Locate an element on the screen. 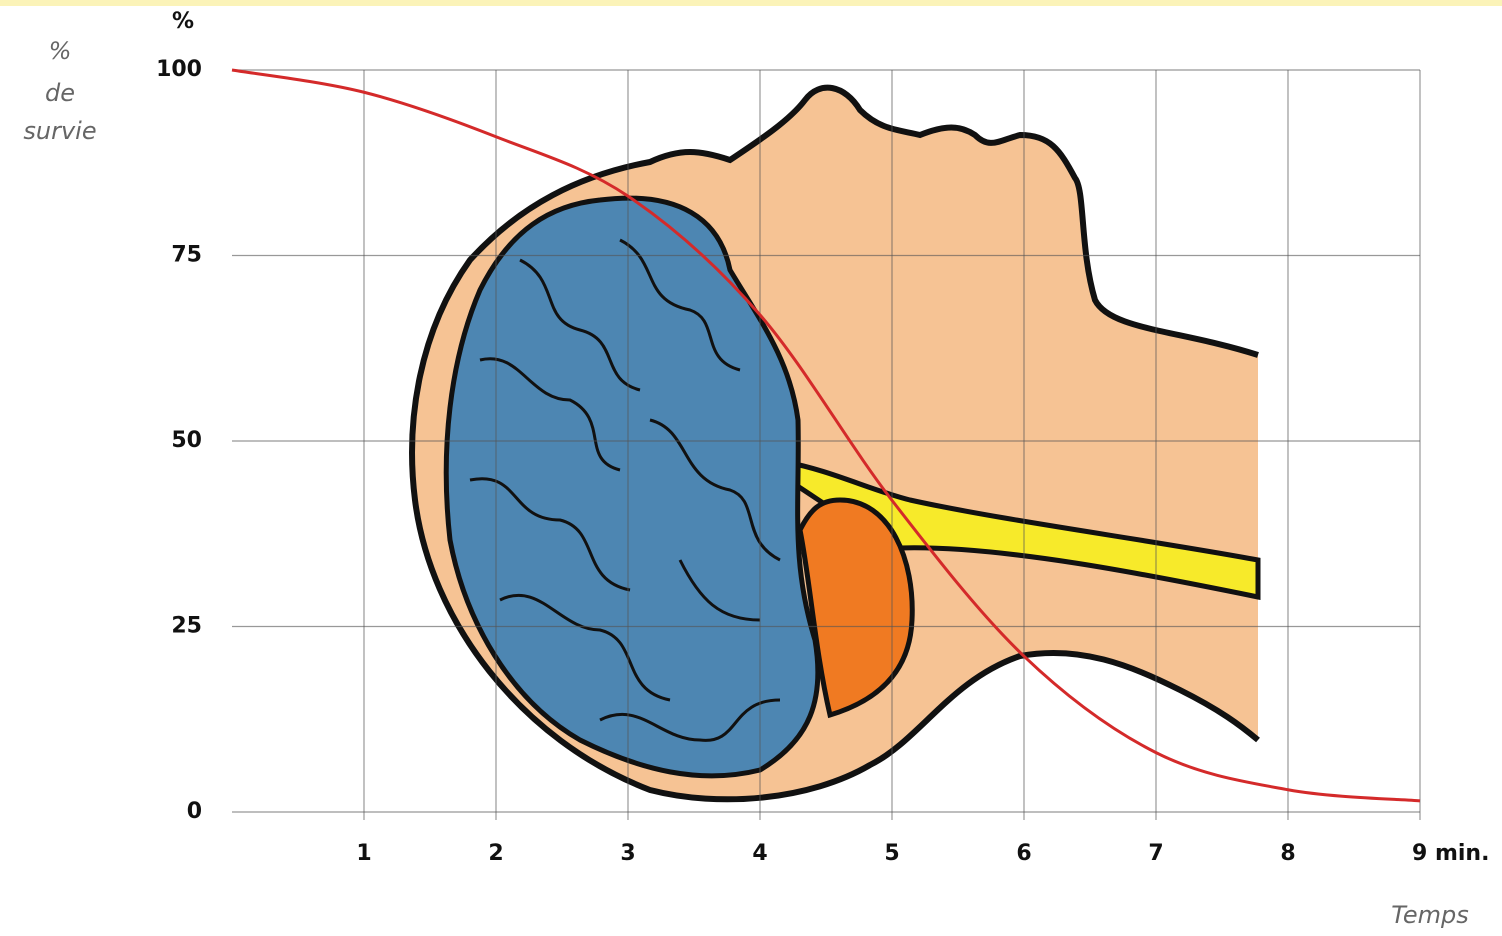 This screenshot has height=936, width=1502. x-tick-label: 2 is located at coordinates (495, 853).